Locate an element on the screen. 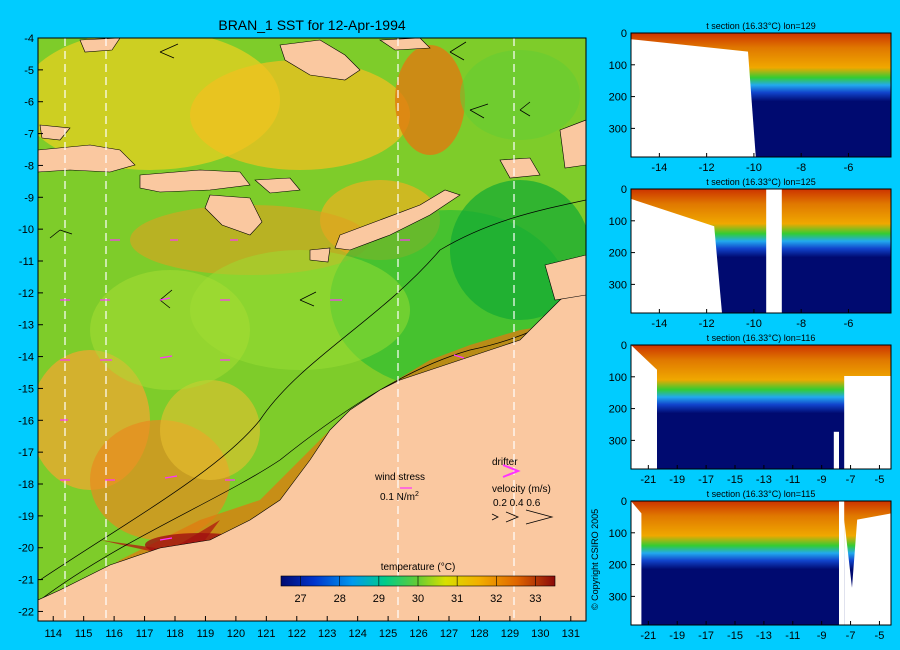 This screenshot has height=650, width=900. wind-stress-label: wind stress is located at coordinates (399, 477).